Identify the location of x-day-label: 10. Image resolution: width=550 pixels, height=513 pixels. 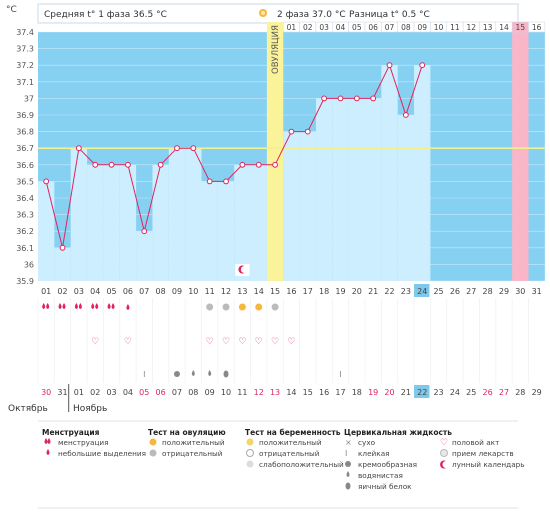
(193, 291).